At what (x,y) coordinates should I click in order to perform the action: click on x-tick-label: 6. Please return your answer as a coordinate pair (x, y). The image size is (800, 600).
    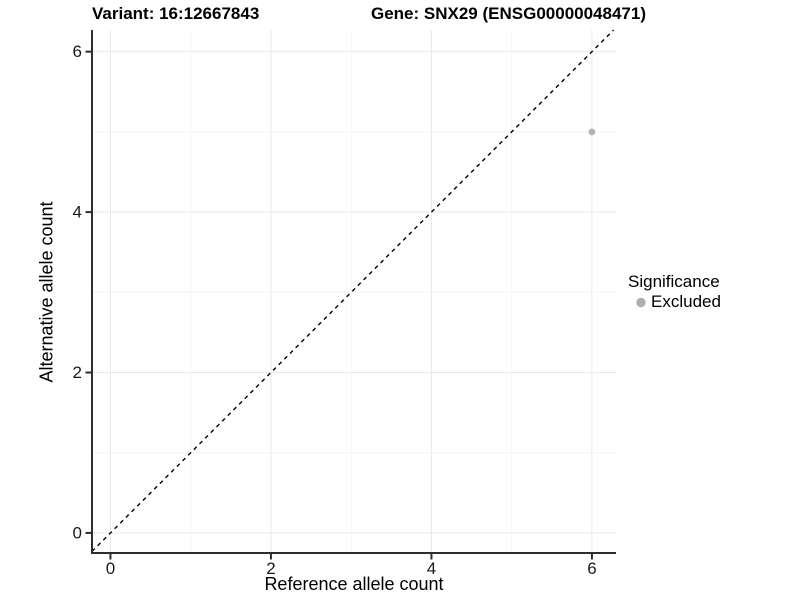
    Looking at the image, I should click on (591, 568).